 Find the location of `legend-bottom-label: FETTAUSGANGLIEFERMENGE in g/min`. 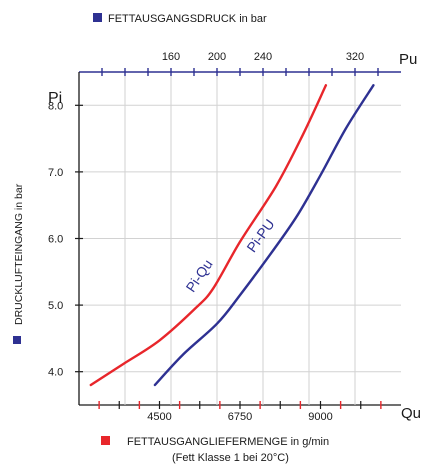

legend-bottom-label: FETTAUSGANGLIEFERMENGE in g/min is located at coordinates (228, 442).